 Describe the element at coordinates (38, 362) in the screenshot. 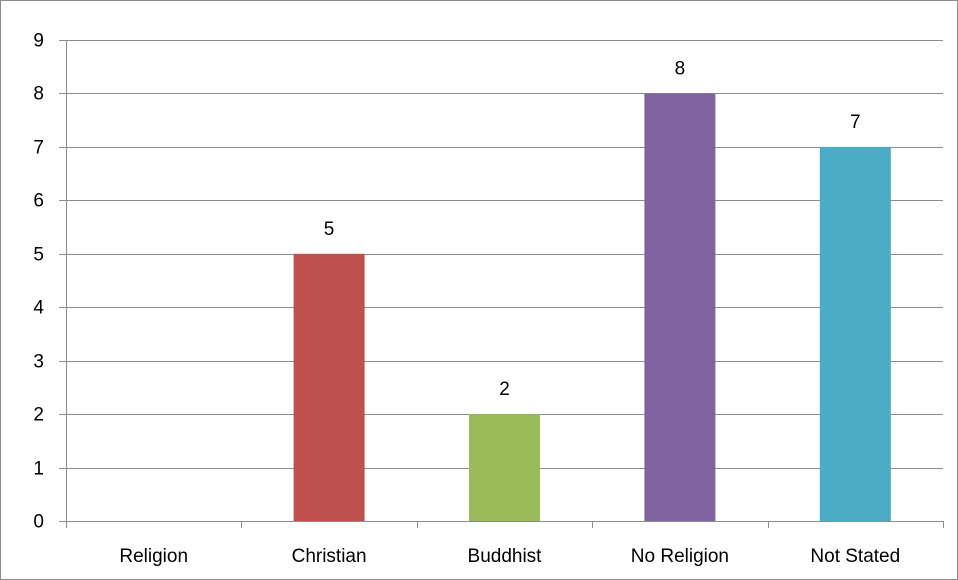

I see `y-tick-label: 3` at that location.